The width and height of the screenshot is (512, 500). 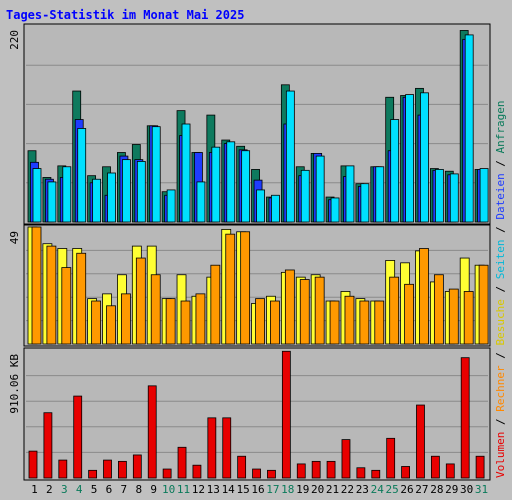 I want to click on x-tick-label-day-23: 23, so click(x=362, y=489).